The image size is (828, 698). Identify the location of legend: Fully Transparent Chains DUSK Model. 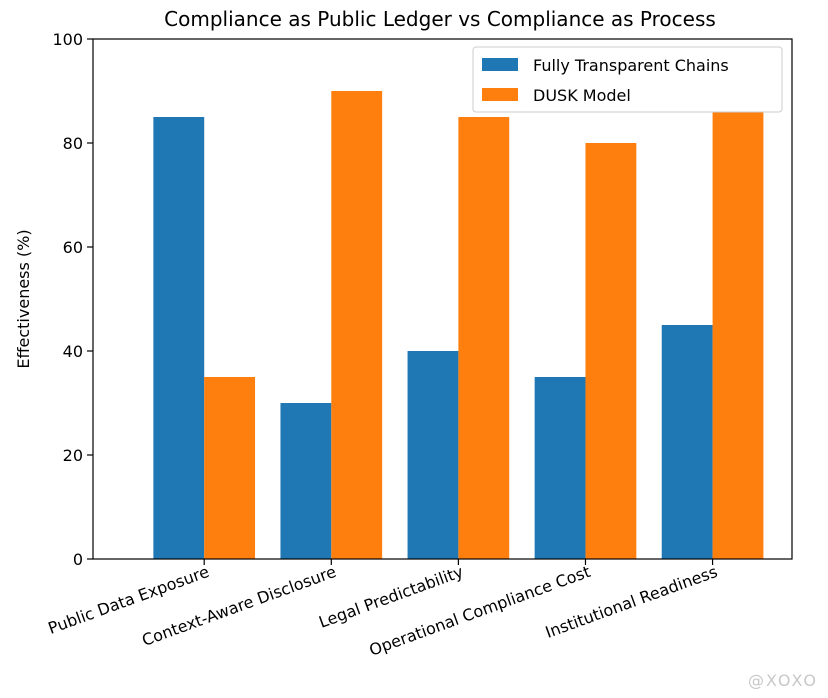
(627, 79).